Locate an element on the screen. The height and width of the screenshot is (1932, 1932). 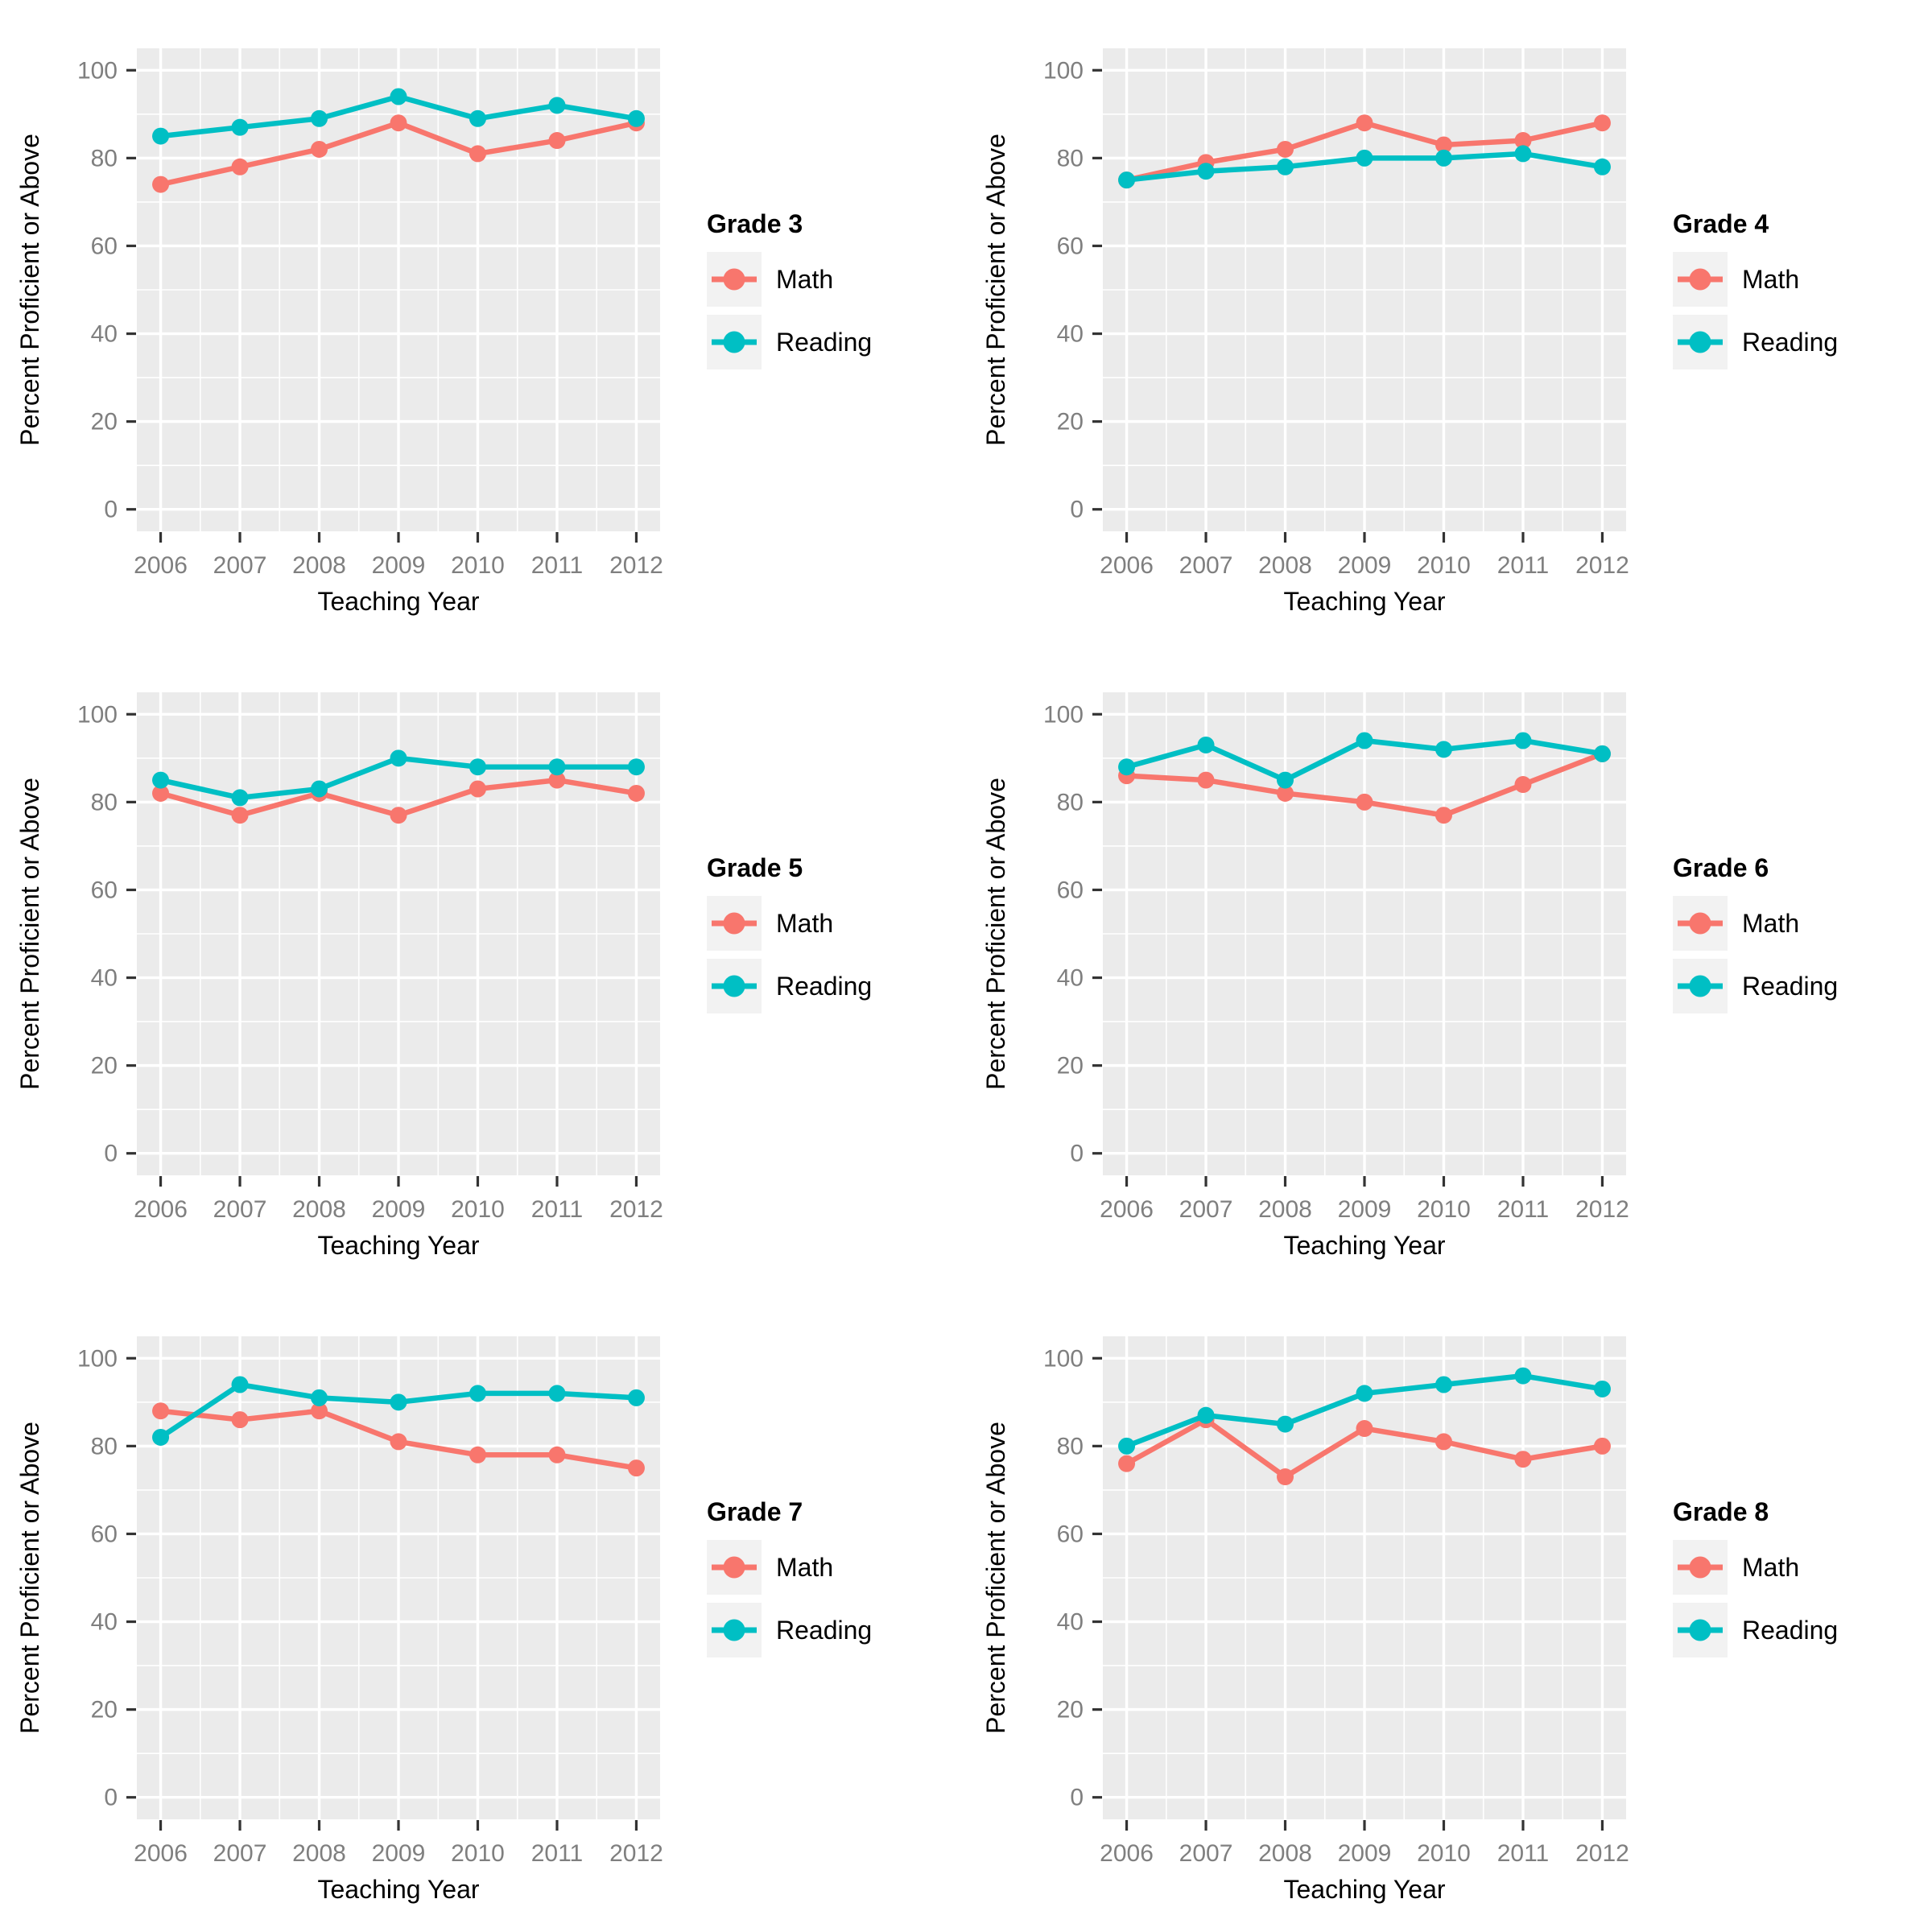
x-tick-label: 2008 is located at coordinates (1285, 565).